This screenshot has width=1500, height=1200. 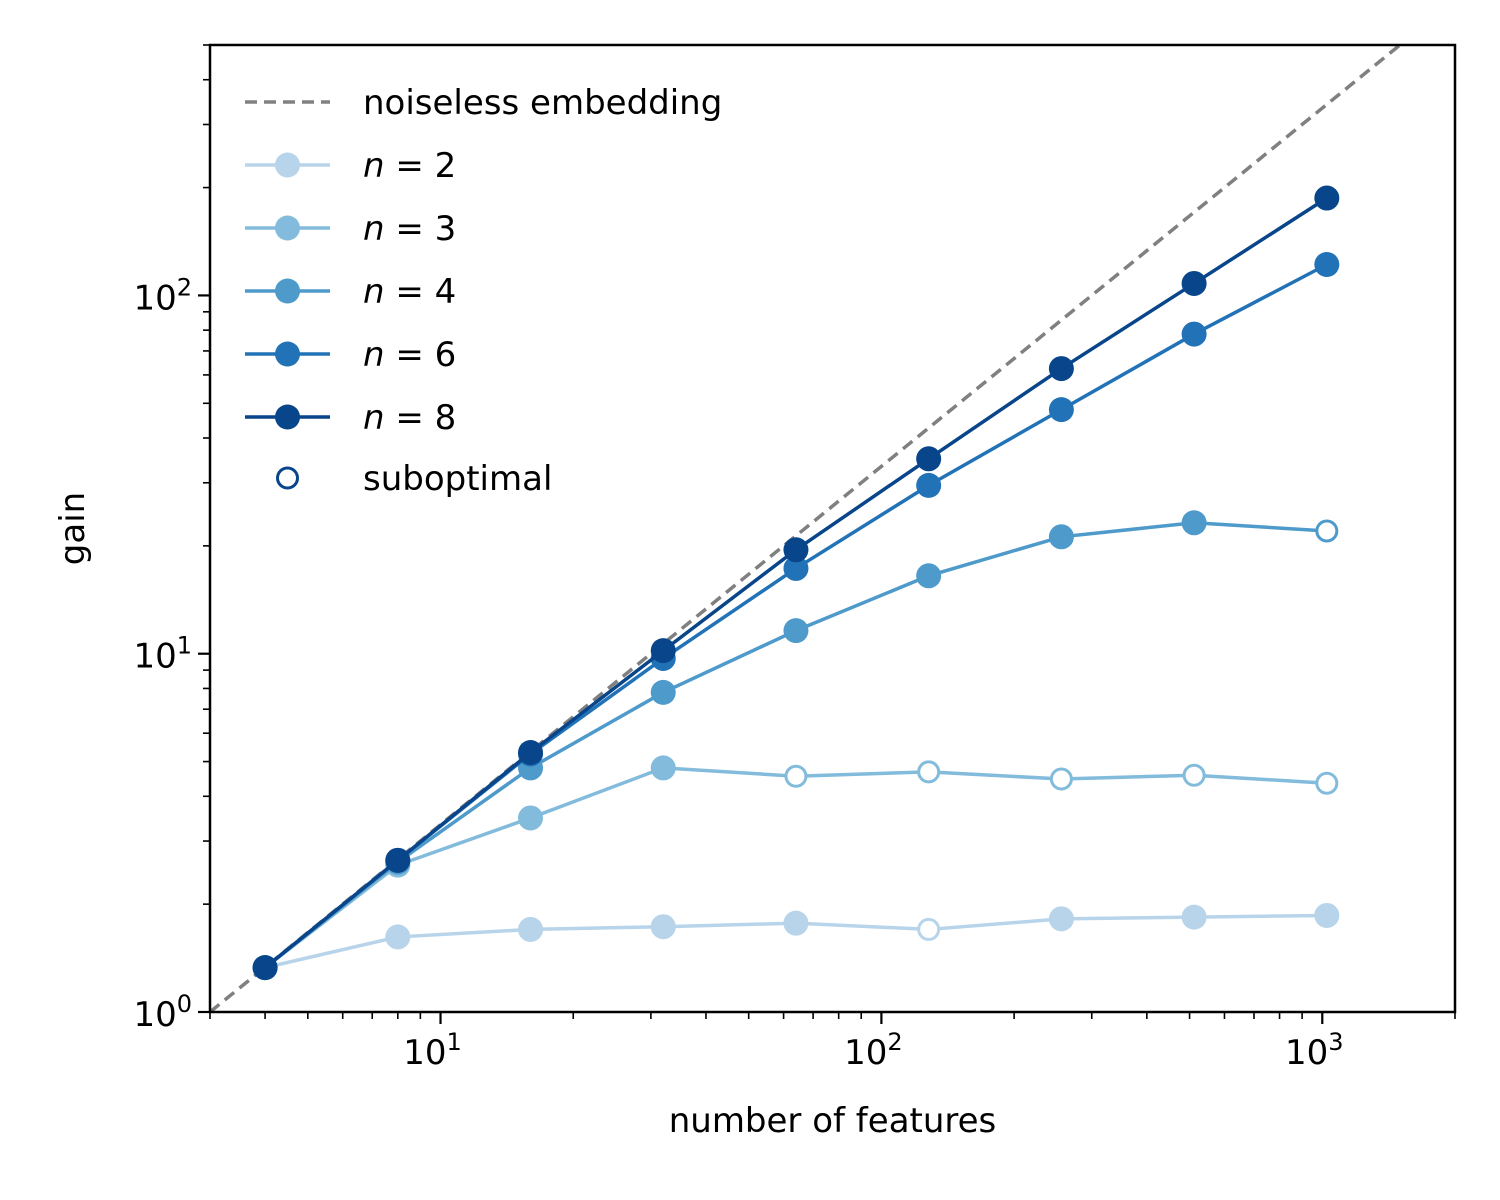 I want to click on y-tick-label: 10⁰, so click(x=162, y=1012).